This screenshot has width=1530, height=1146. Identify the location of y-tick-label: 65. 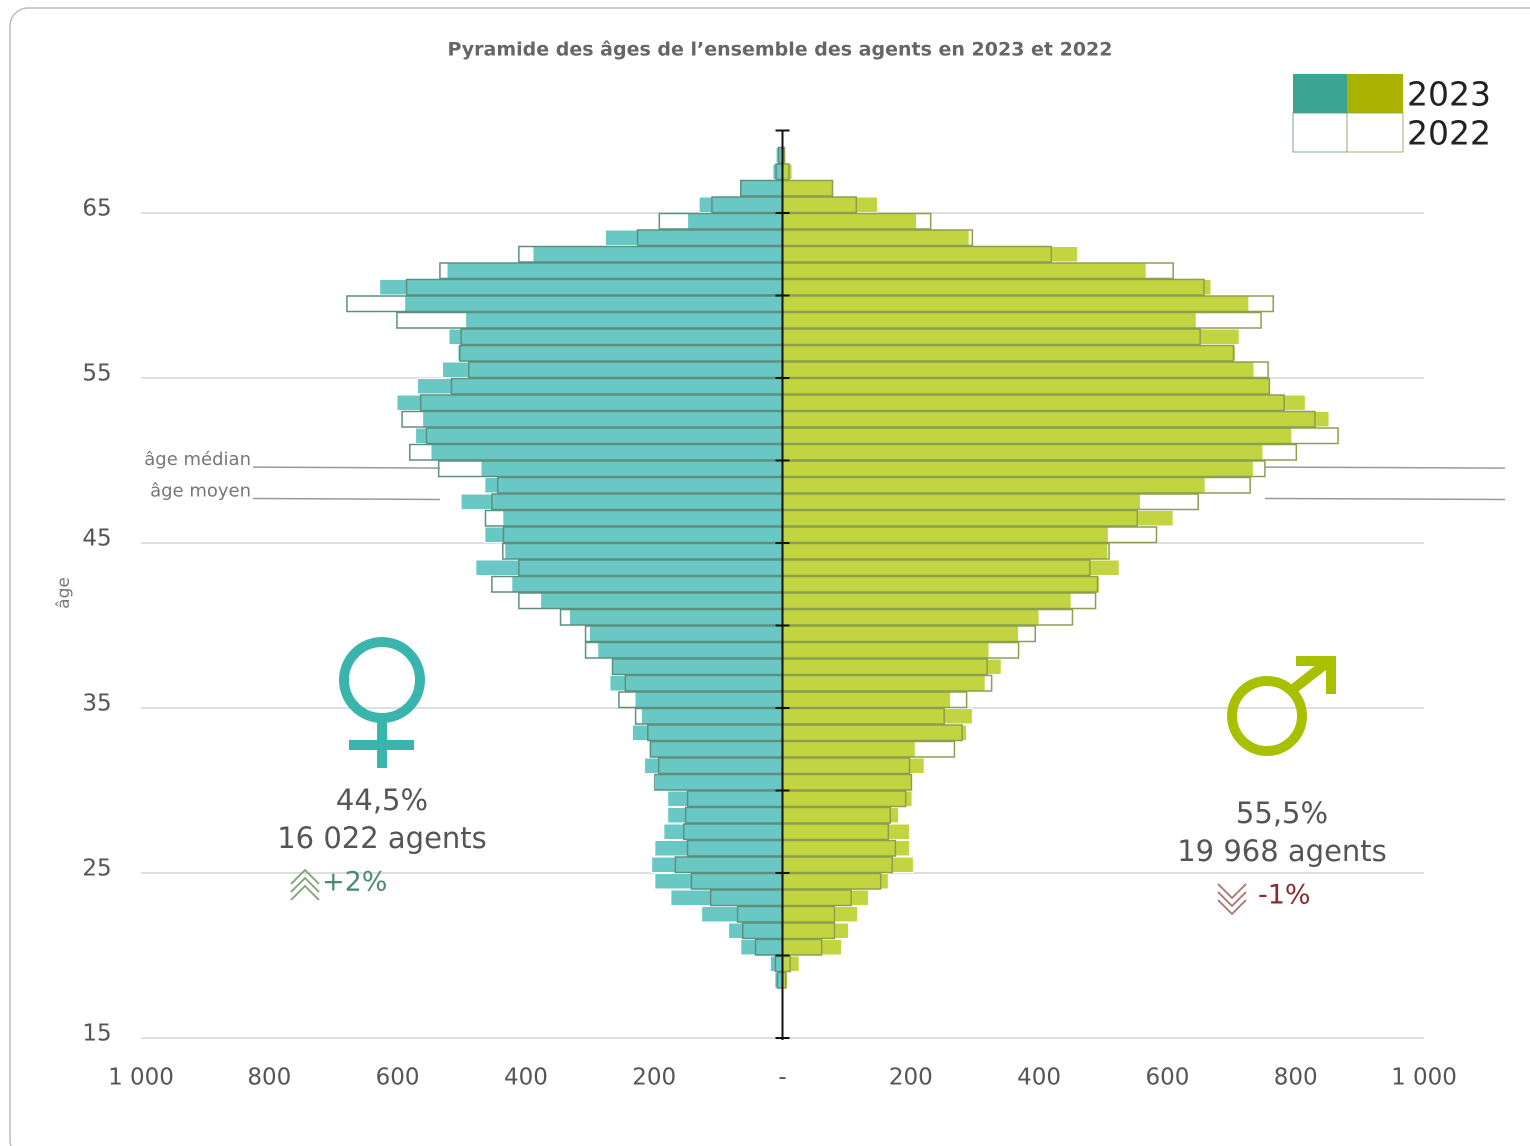
(96, 209).